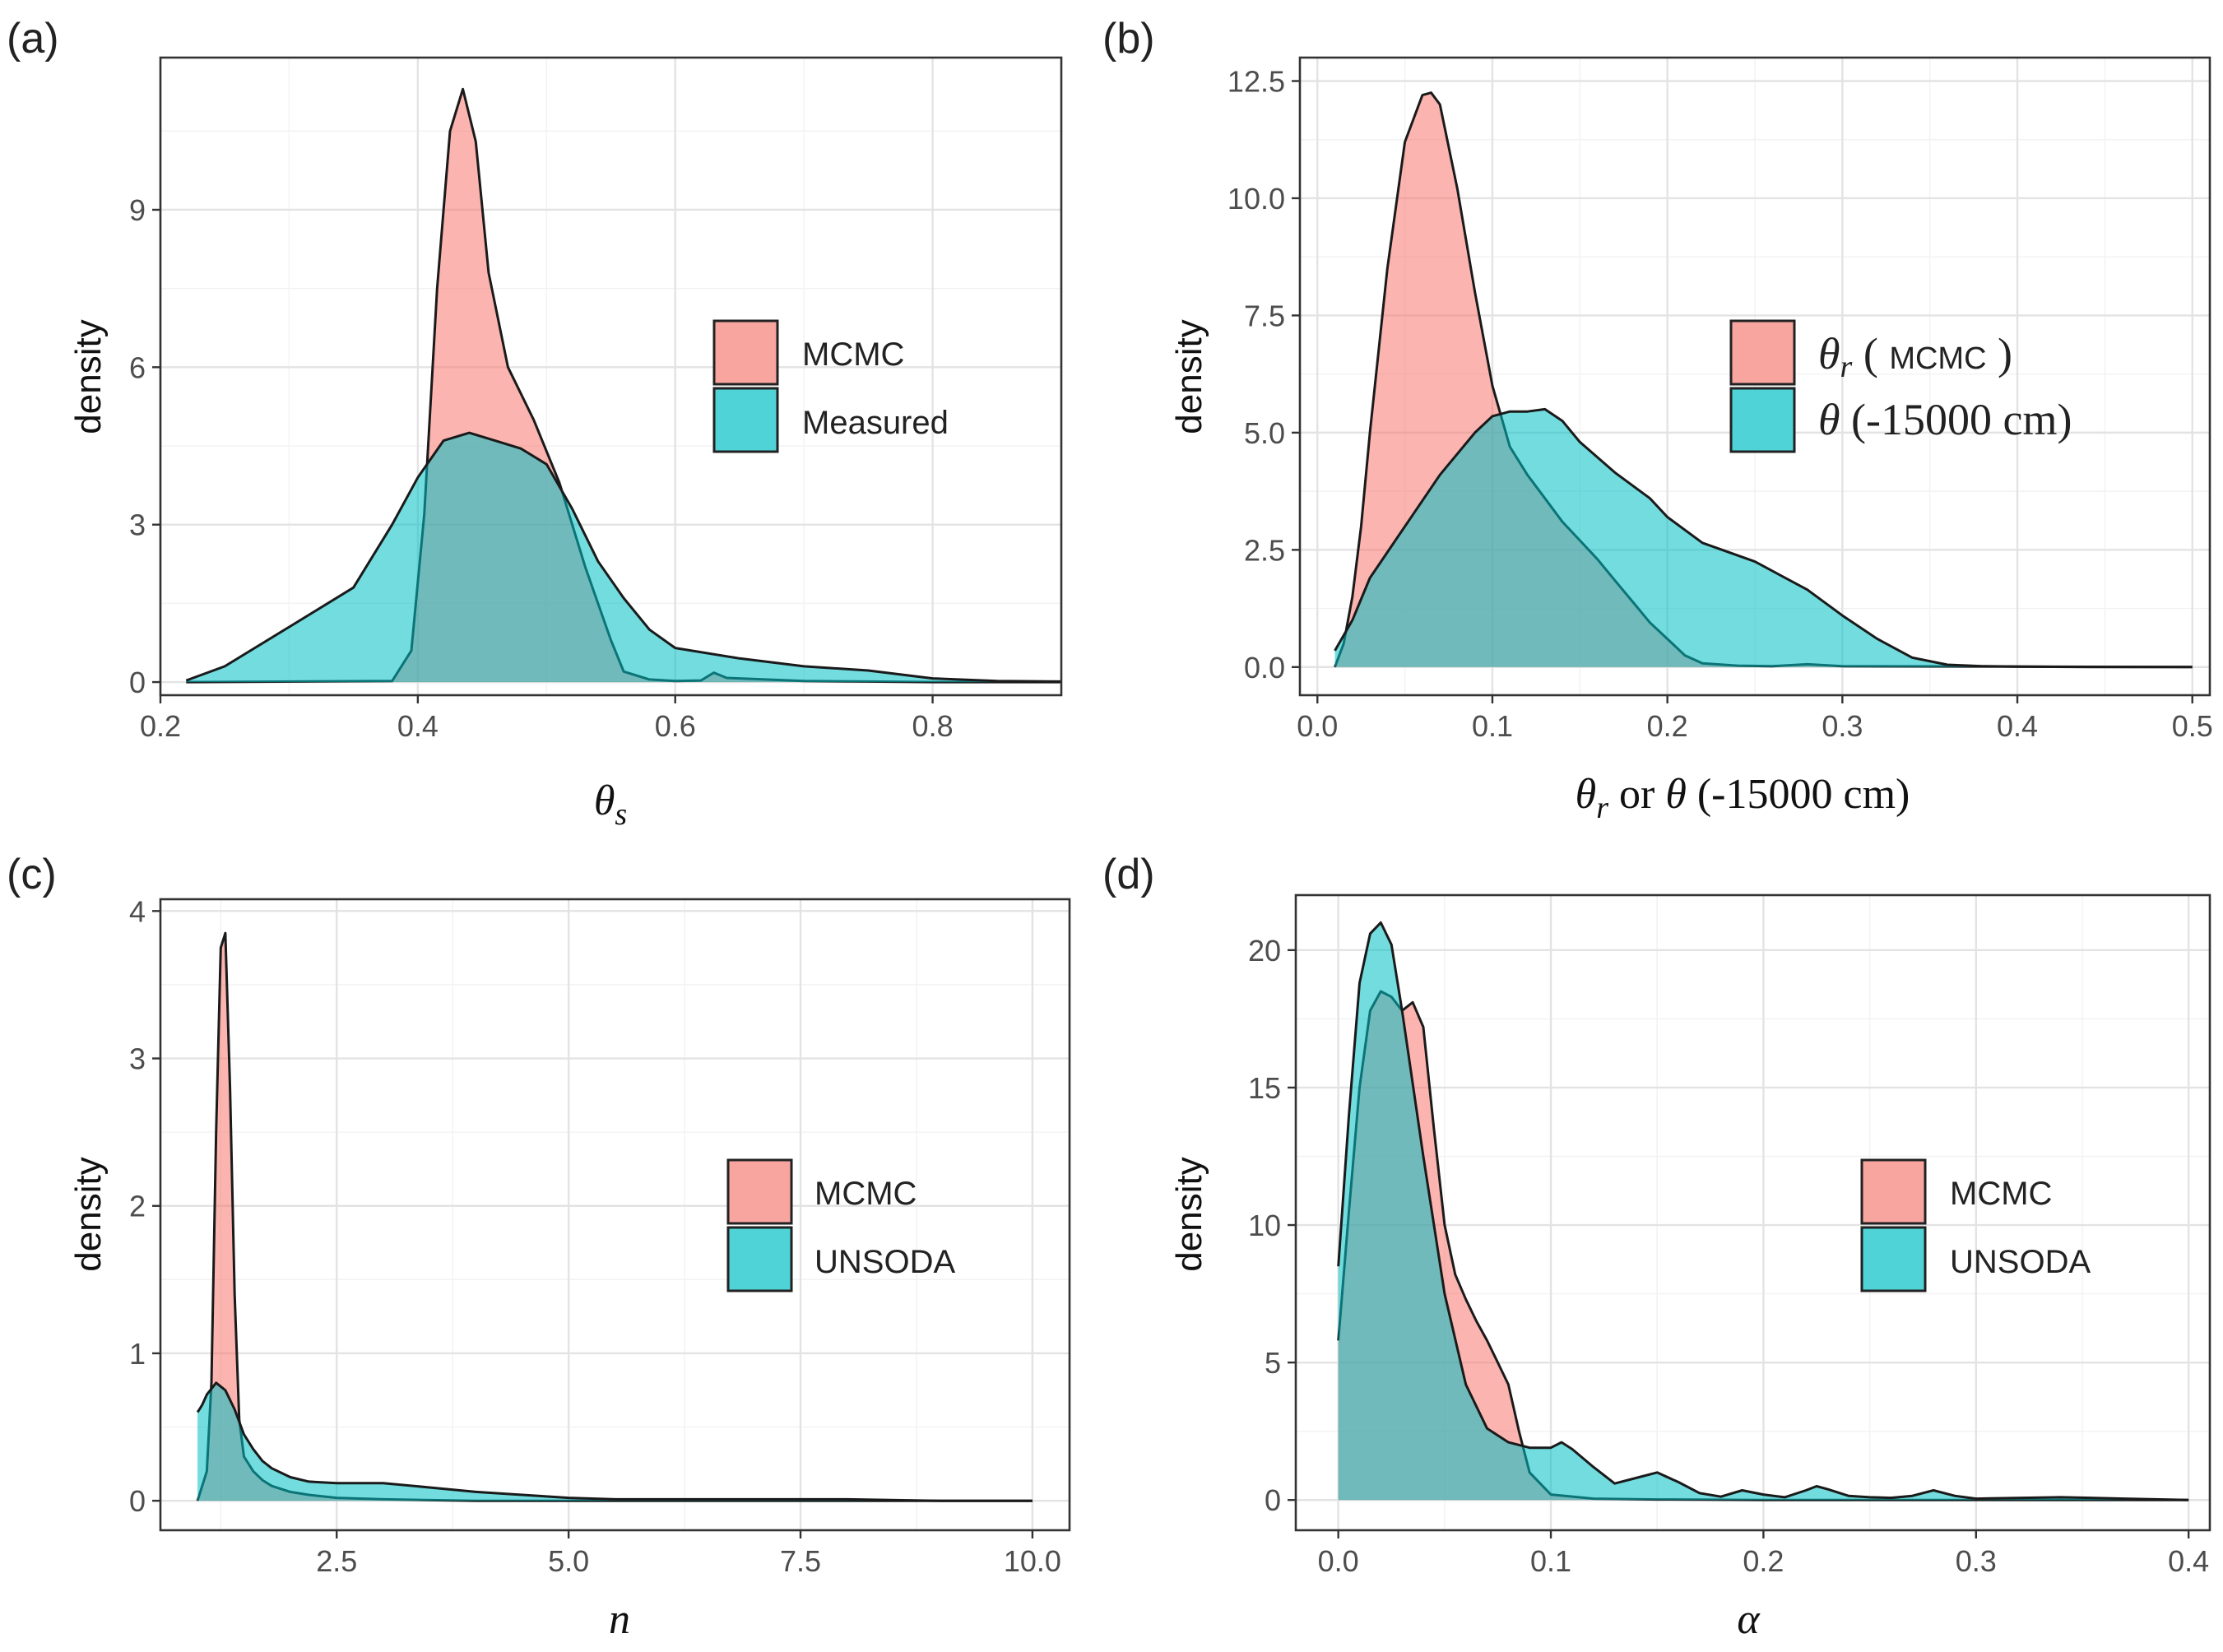  I want to click on density-outline-measured-a, so click(623, 557).